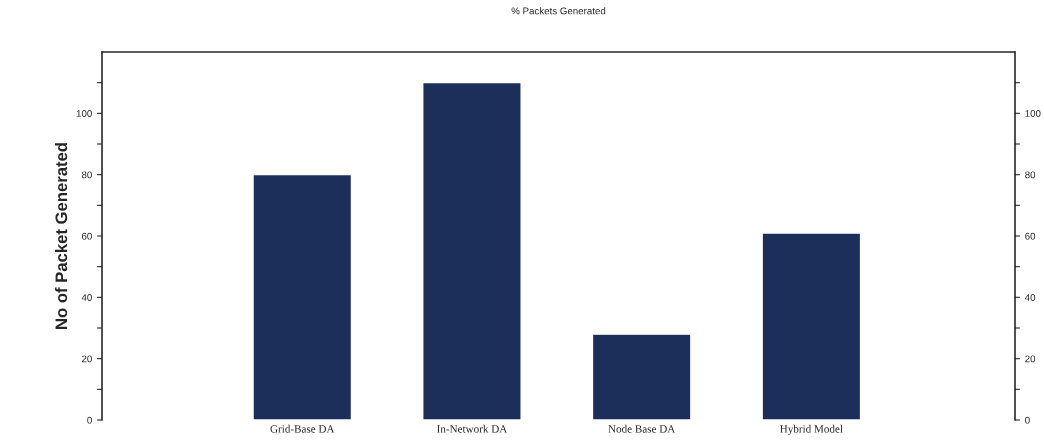  What do you see at coordinates (86, 175) in the screenshot?
I see `y-tick-label: 80` at bounding box center [86, 175].